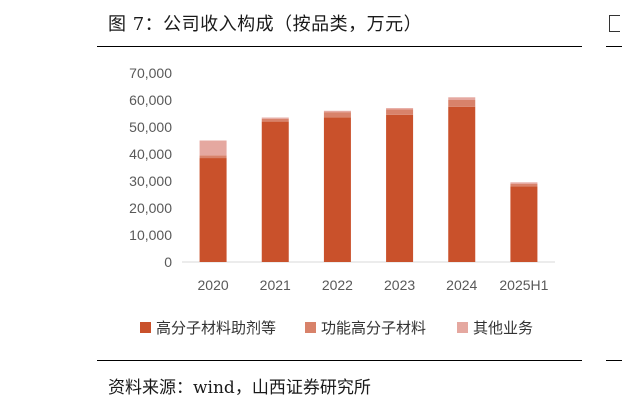  Describe the element at coordinates (216, 328) in the screenshot. I see `legend-label: 高分子材料助剂等` at that location.